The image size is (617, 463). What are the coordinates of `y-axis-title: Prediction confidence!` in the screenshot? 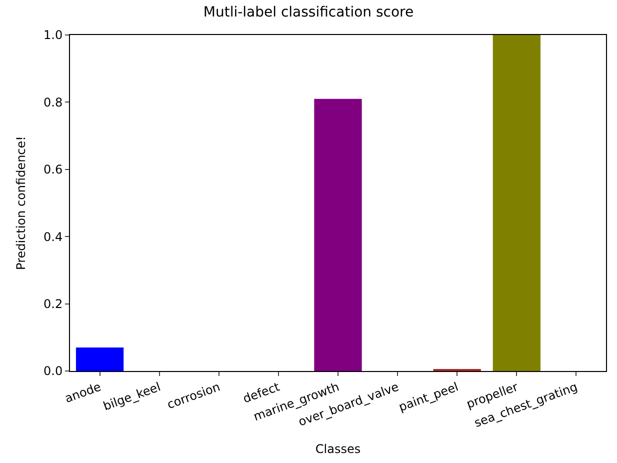 It's located at (21, 203).